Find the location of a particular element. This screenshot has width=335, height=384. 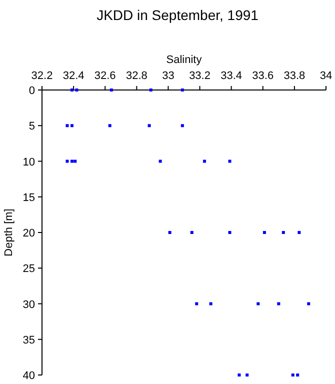

y-tick-label: 30 is located at coordinates (28, 304).